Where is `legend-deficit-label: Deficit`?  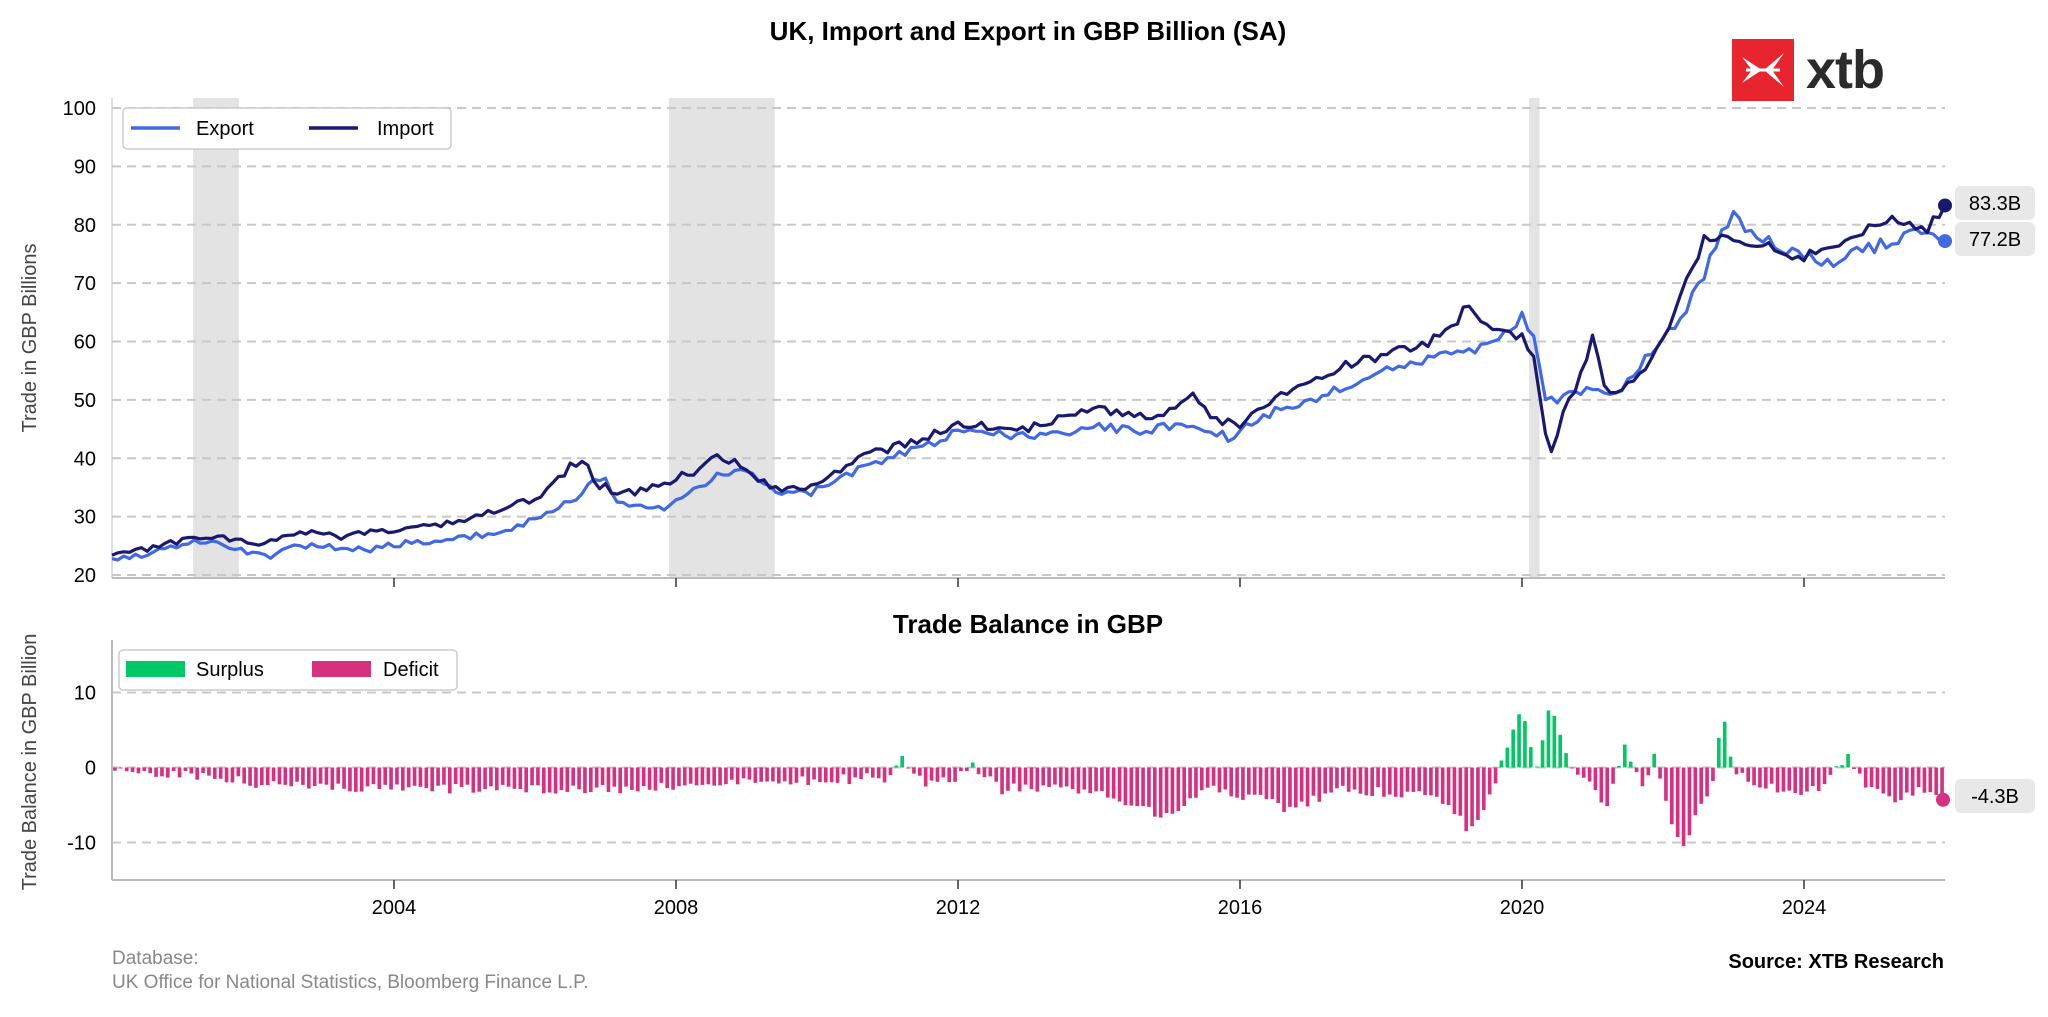 legend-deficit-label: Deficit is located at coordinates (411, 670).